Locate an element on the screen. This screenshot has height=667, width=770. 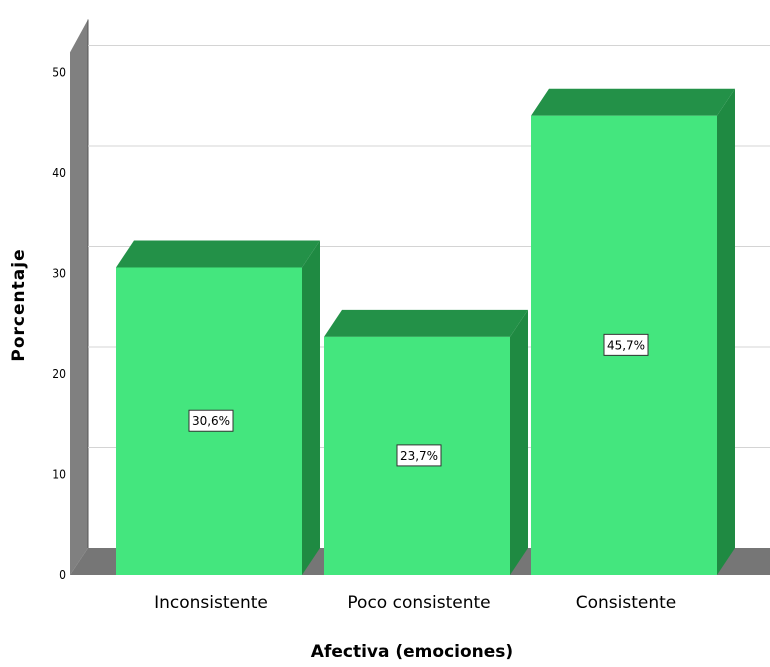
y-tick-label: 40 is located at coordinates (59, 173).